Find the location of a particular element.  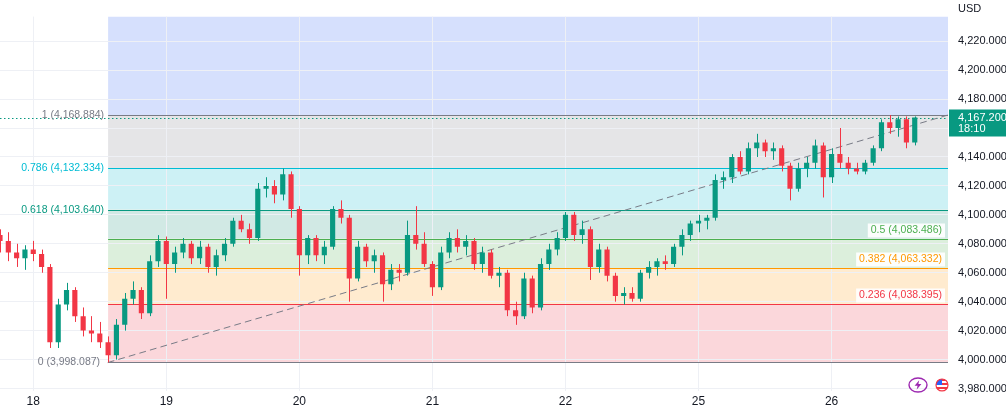

y-tick-label: 4,180.000 is located at coordinates (982, 98).